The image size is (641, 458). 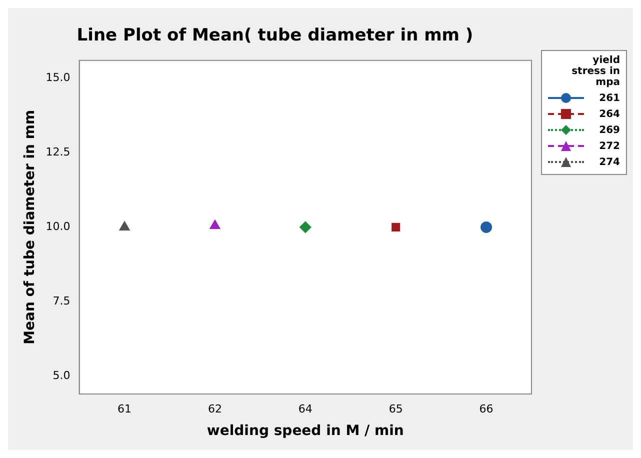 I want to click on x-tick-label: 66, so click(x=486, y=409).